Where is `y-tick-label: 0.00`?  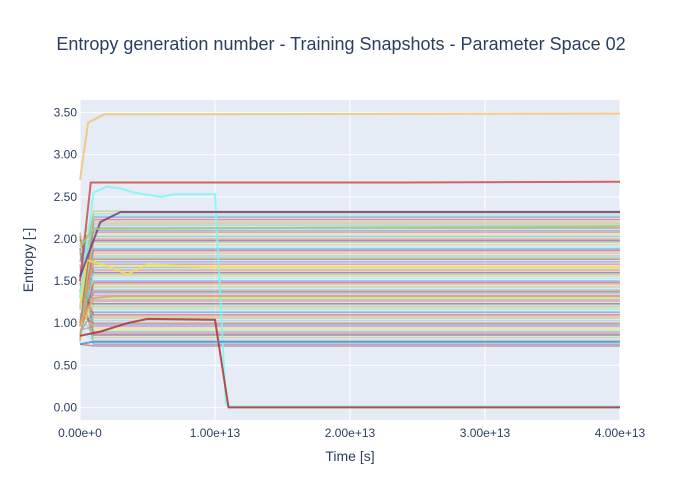
y-tick-label: 0.00 is located at coordinates (66, 407).